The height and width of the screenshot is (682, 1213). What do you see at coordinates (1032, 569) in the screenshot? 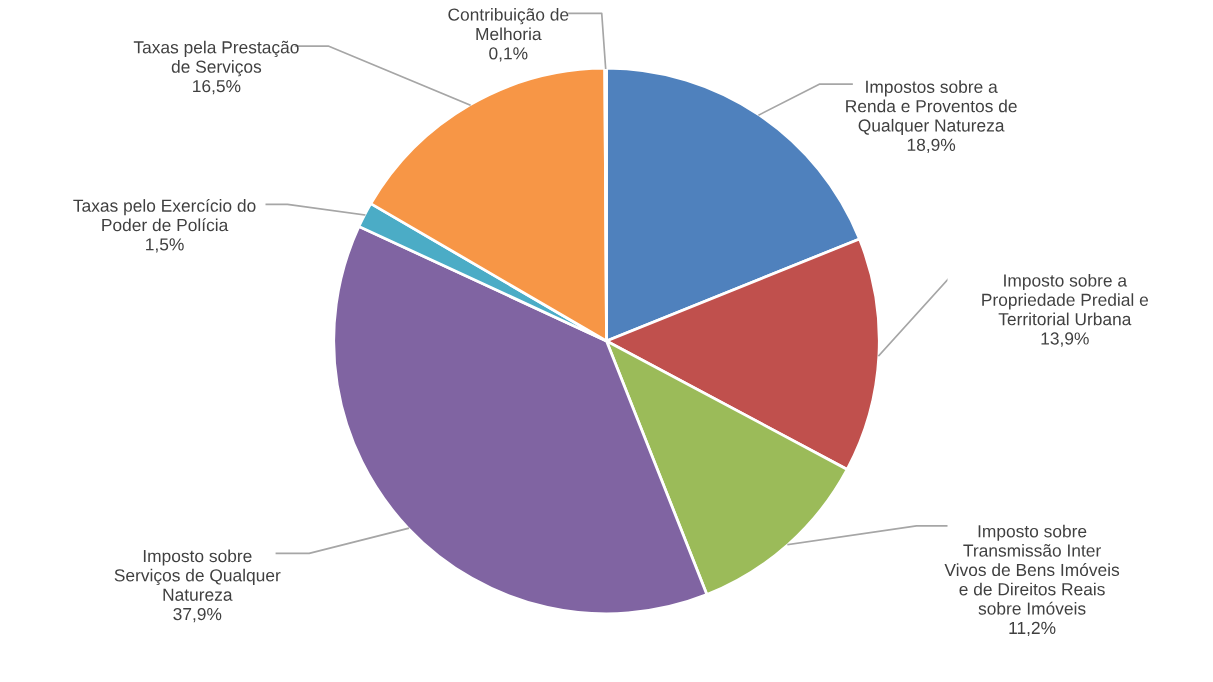
I see `slice-label: Imposto sobre Transmissão Inter Vivos de Bens Imóveis e de Direitos Reais sobre Imóveis` at bounding box center [1032, 569].